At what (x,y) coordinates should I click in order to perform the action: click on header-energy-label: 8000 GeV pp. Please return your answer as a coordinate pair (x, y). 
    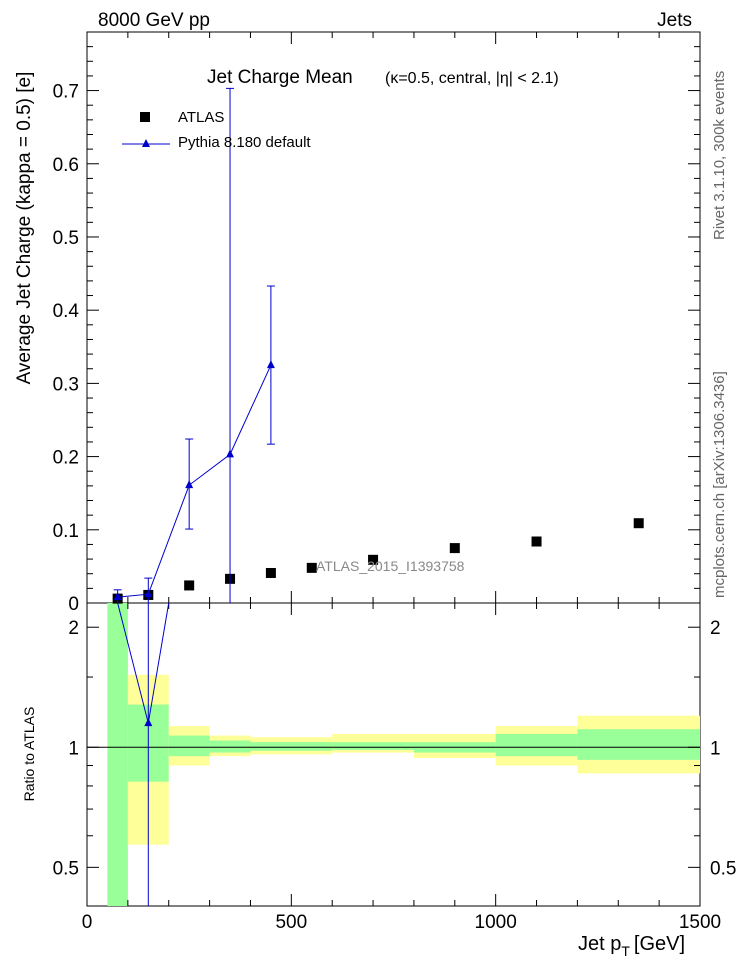
    Looking at the image, I should click on (154, 20).